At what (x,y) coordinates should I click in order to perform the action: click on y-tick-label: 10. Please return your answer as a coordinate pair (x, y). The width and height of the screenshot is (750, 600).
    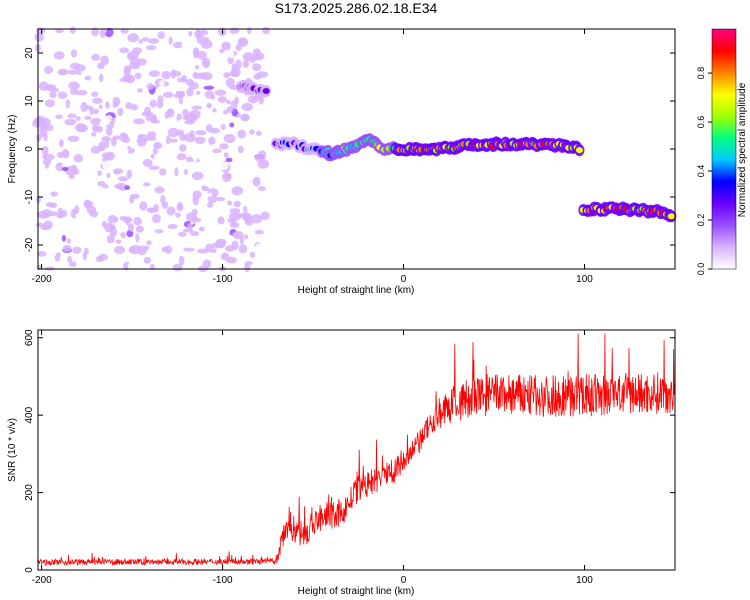
    Looking at the image, I should click on (29, 101).